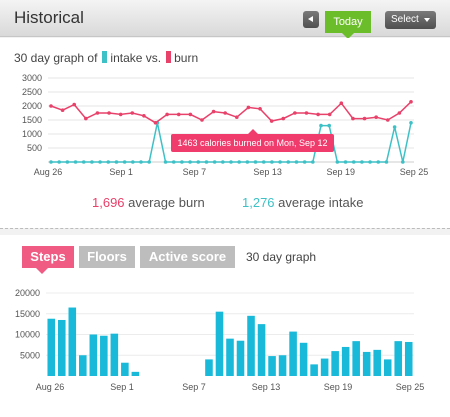 The image size is (450, 417). What do you see at coordinates (27, 314) in the screenshot?
I see `y-tick-label: 15000` at bounding box center [27, 314].